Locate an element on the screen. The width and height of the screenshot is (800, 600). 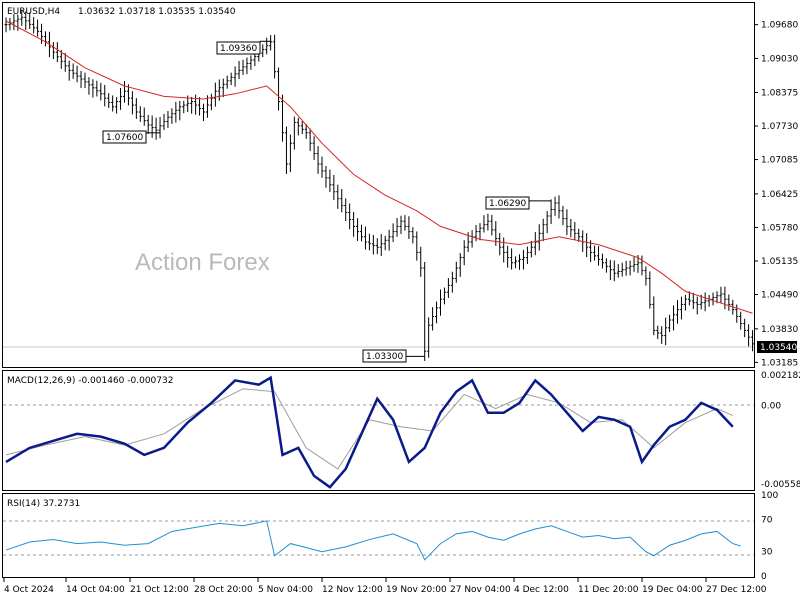
time-tick-label: 27 Nov 04:00 is located at coordinates (480, 590).